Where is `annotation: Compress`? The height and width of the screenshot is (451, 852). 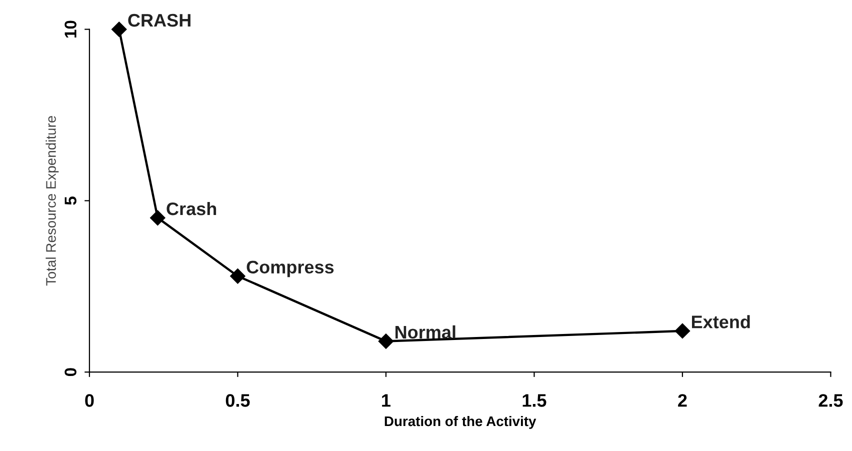
annotation: Compress is located at coordinates (290, 269).